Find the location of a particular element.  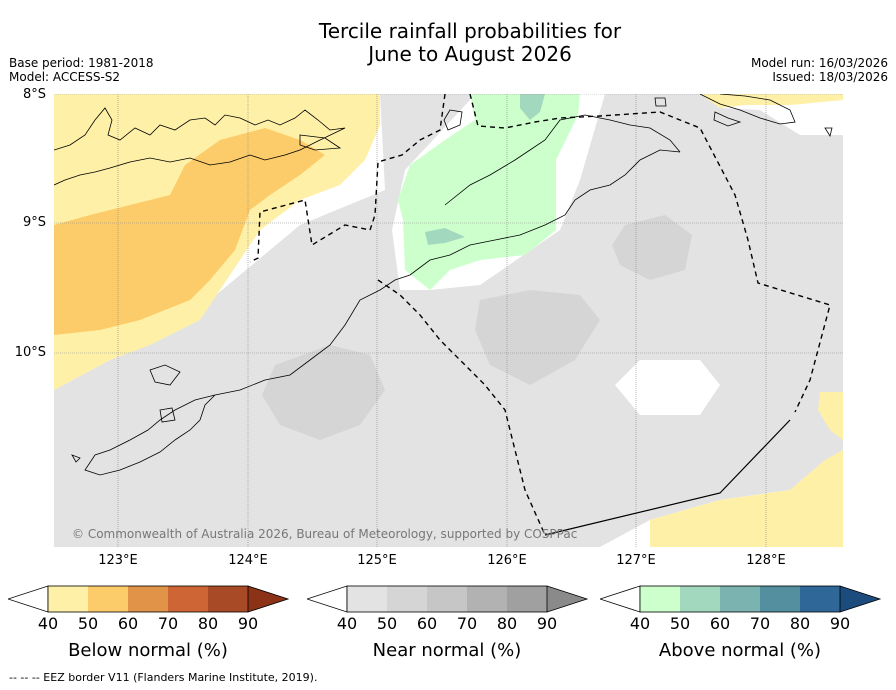

cbar-near-tick: 40 is located at coordinates (347, 623).